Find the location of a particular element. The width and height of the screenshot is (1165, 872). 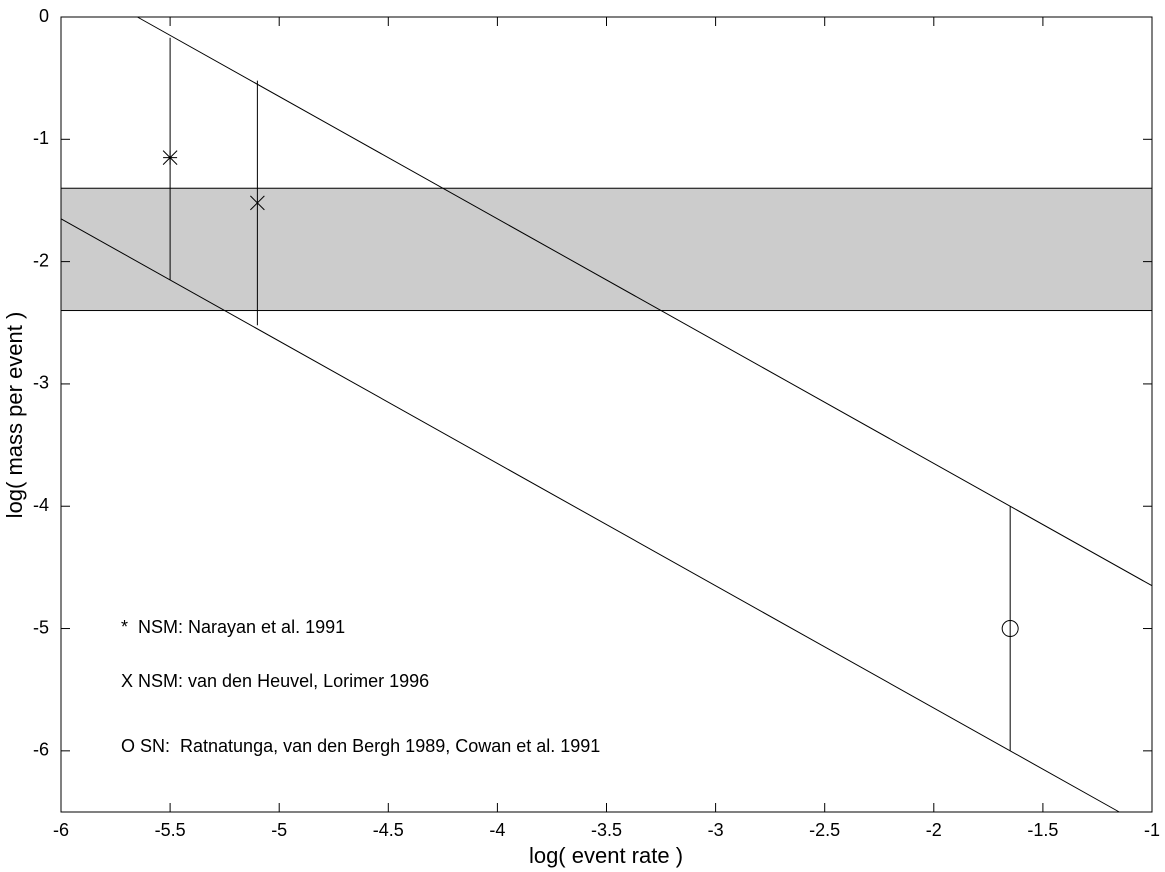

annotation: * NSM: Narayan et al. 1991 is located at coordinates (233, 627).